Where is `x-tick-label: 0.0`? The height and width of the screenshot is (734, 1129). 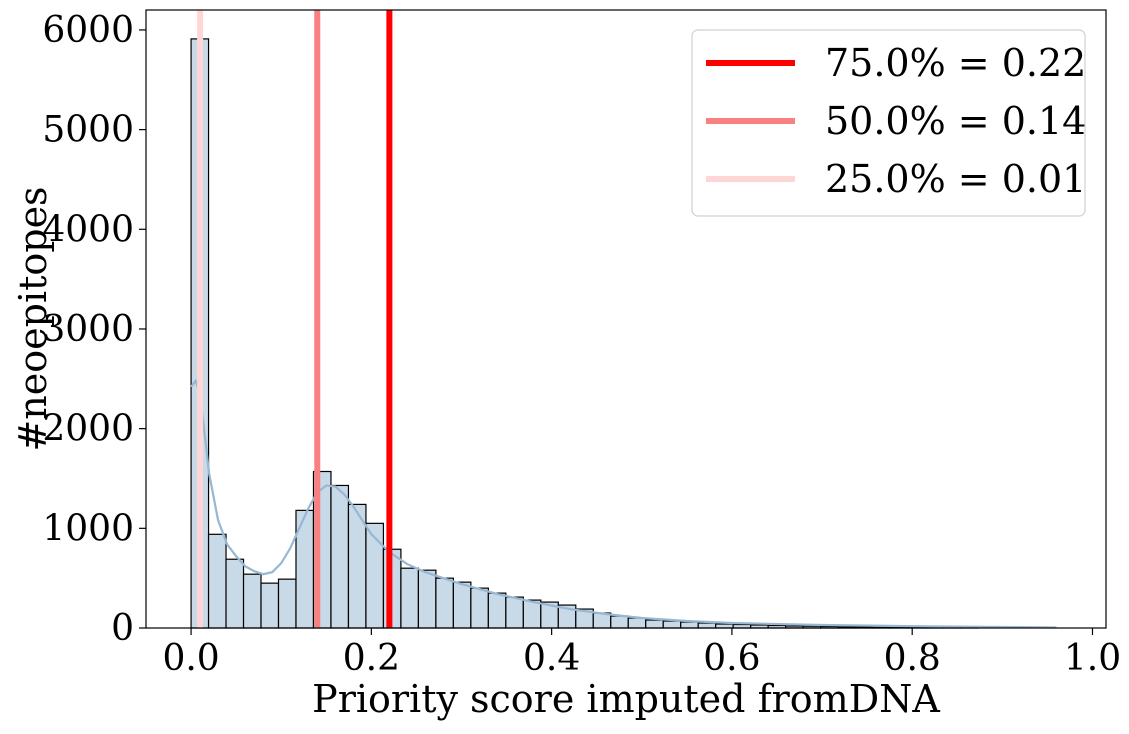
x-tick-label: 0.0 is located at coordinates (190, 658).